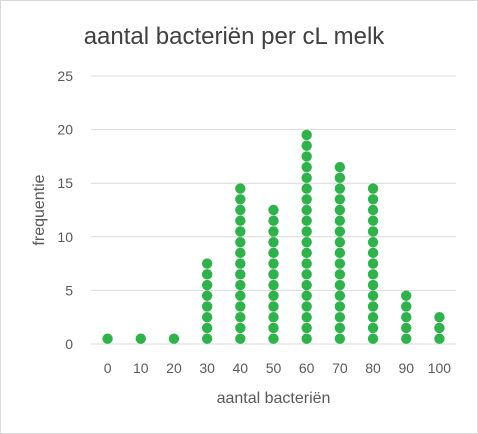  Describe the element at coordinates (440, 368) in the screenshot. I see `x-tick-label: 100` at that location.